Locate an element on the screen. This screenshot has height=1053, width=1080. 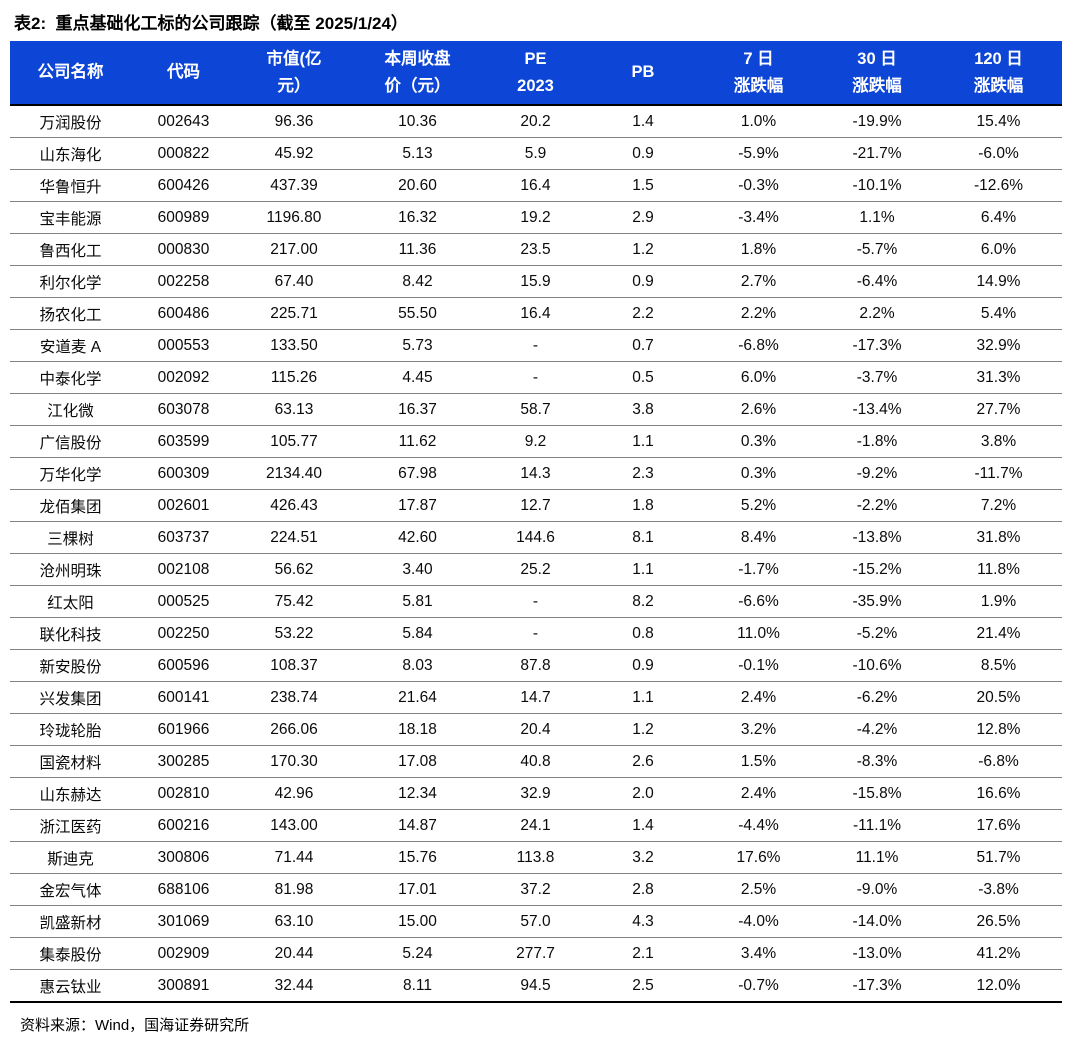
cell-market_cap: 67.40 is located at coordinates (294, 281).